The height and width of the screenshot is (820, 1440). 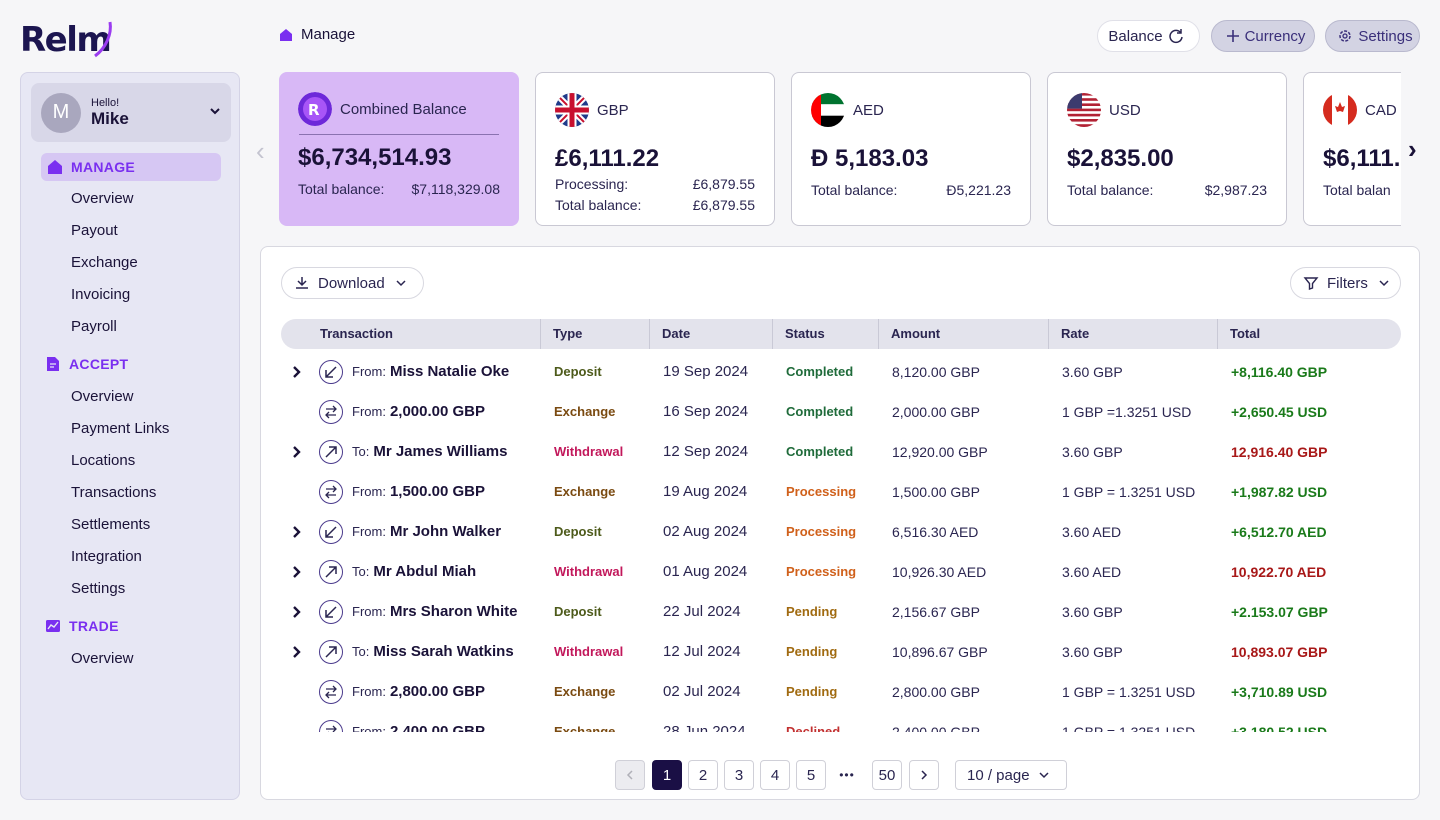 I want to click on usd-balance-card: USD $2,835.00 Total balance: $2,987.23, so click(x=1167, y=149).